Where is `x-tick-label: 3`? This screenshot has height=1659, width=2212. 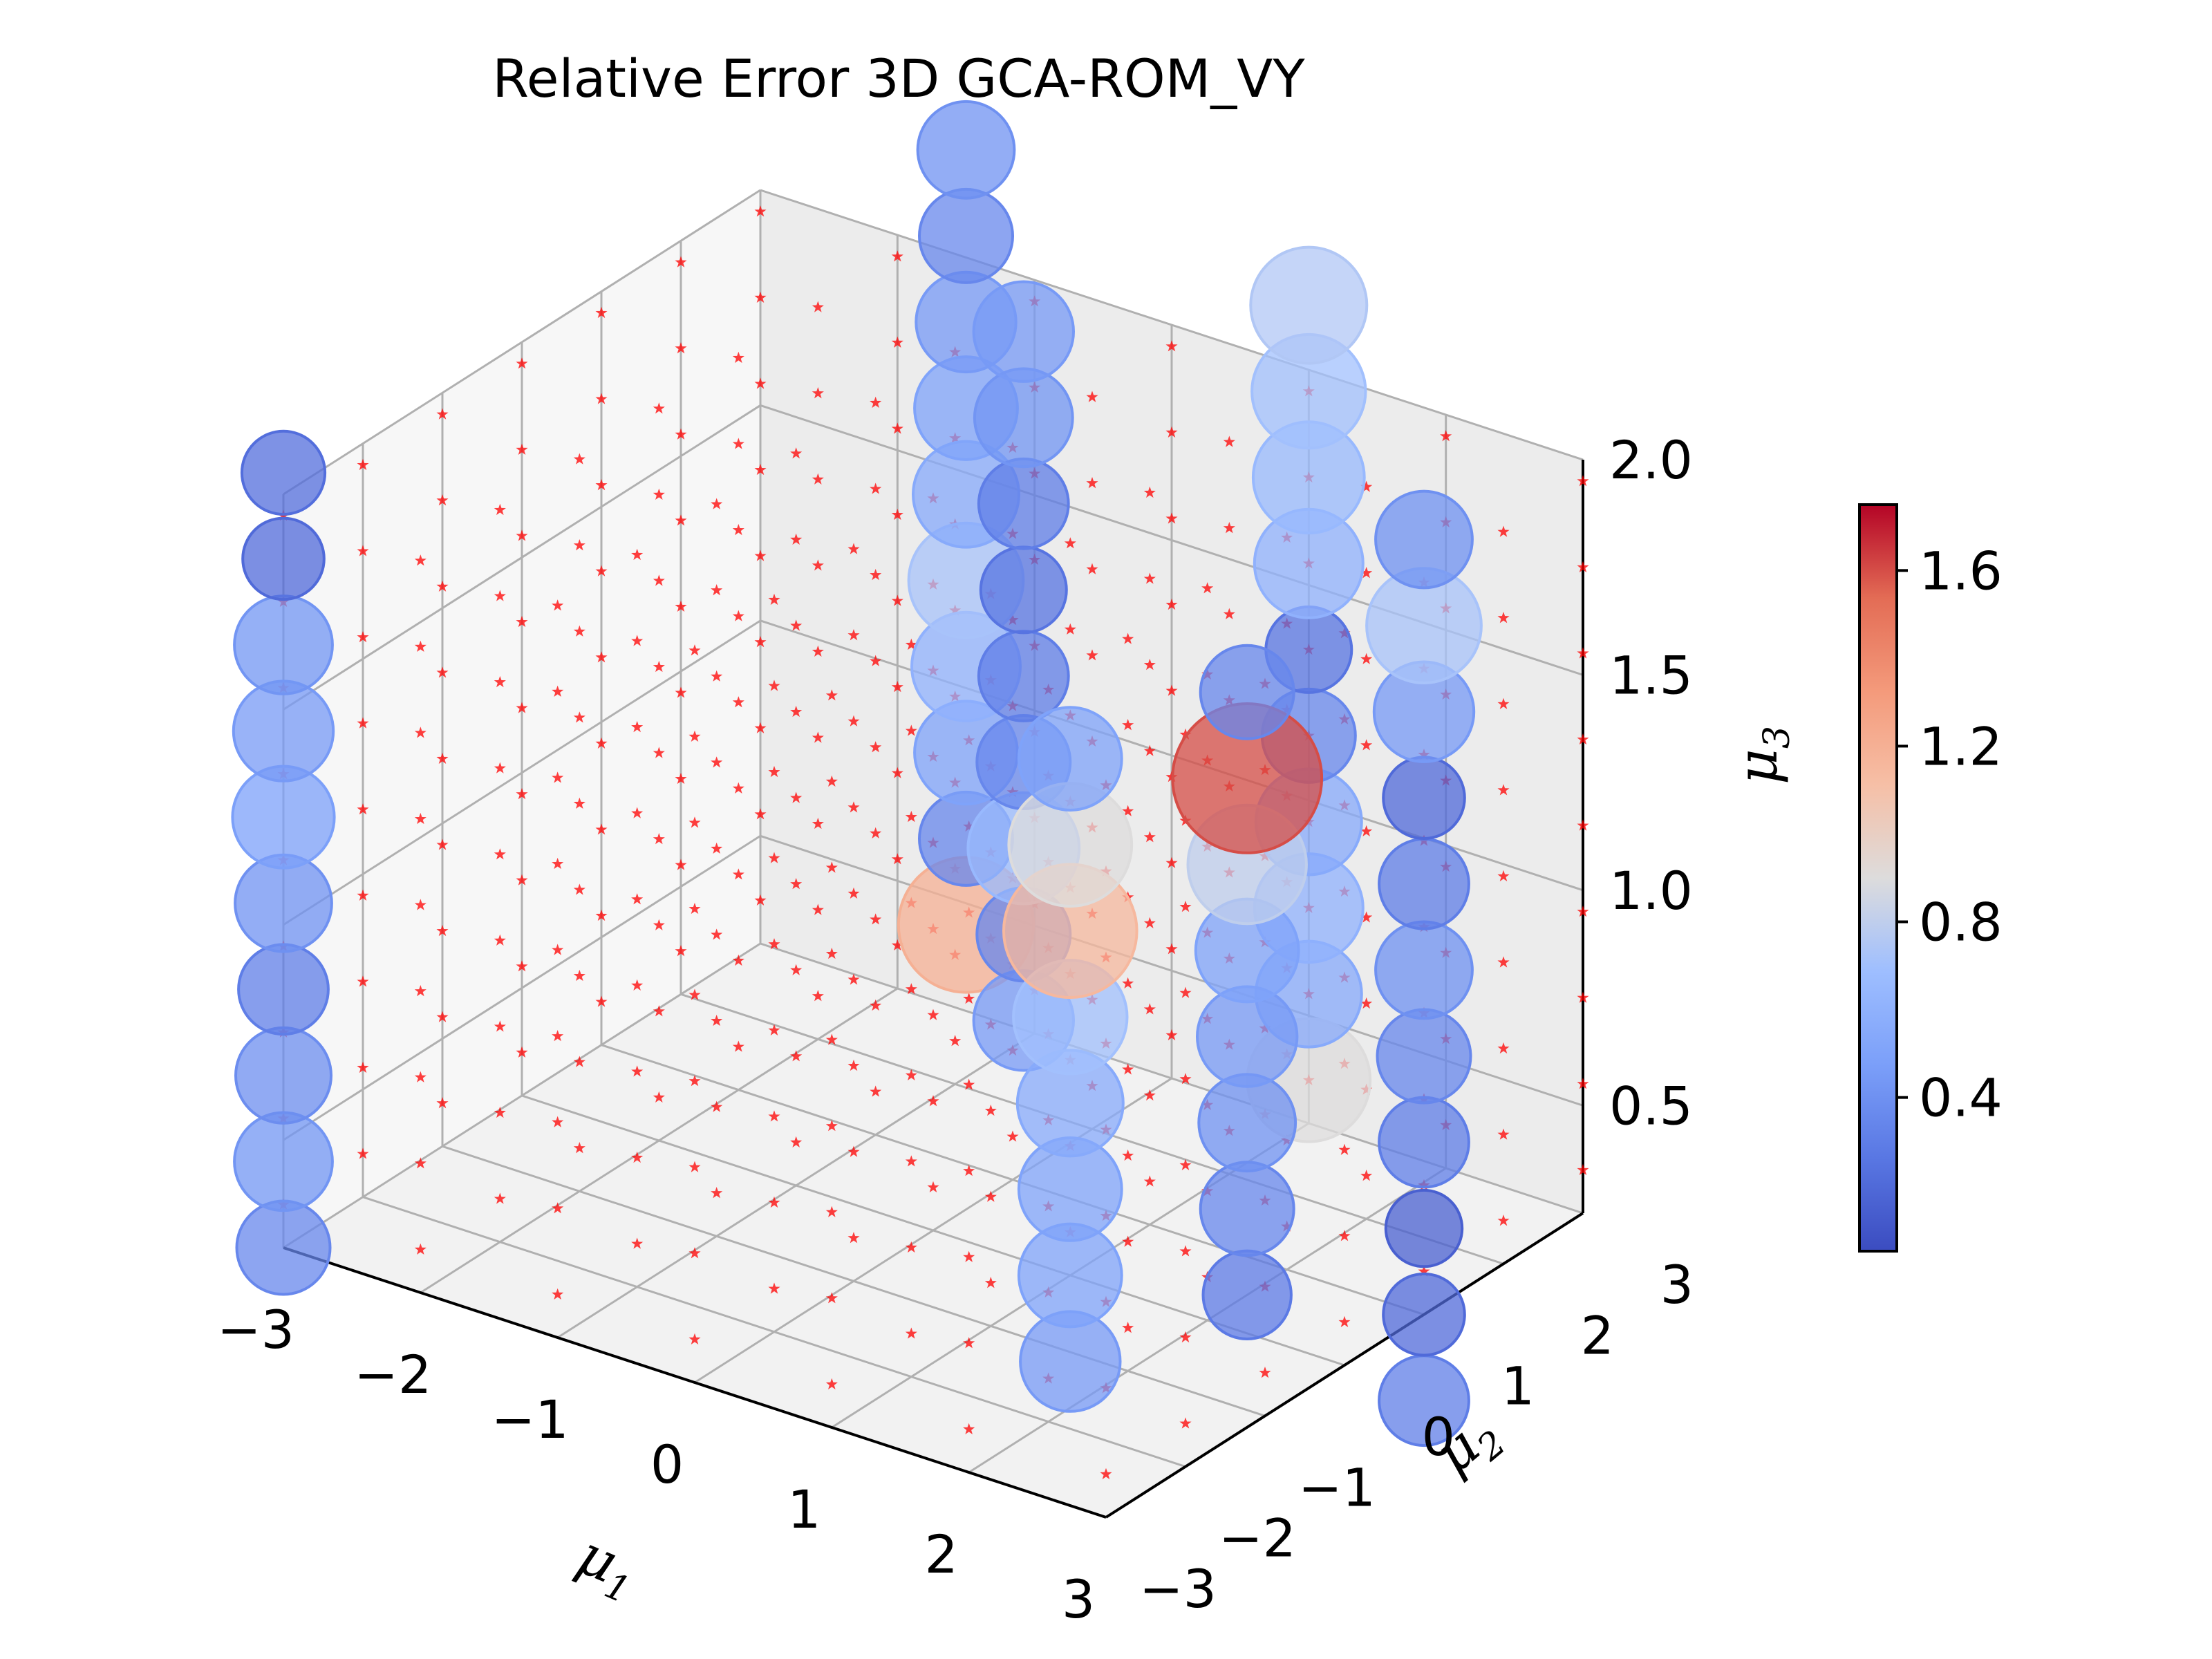 x-tick-label: 3 is located at coordinates (1078, 1599).